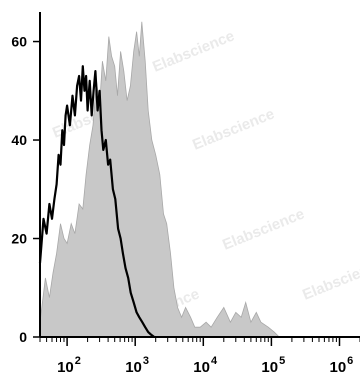 The height and width of the screenshot is (377, 360). Describe the element at coordinates (205, 365) in the screenshot. I see `x-tick-label: 10⁴` at that location.